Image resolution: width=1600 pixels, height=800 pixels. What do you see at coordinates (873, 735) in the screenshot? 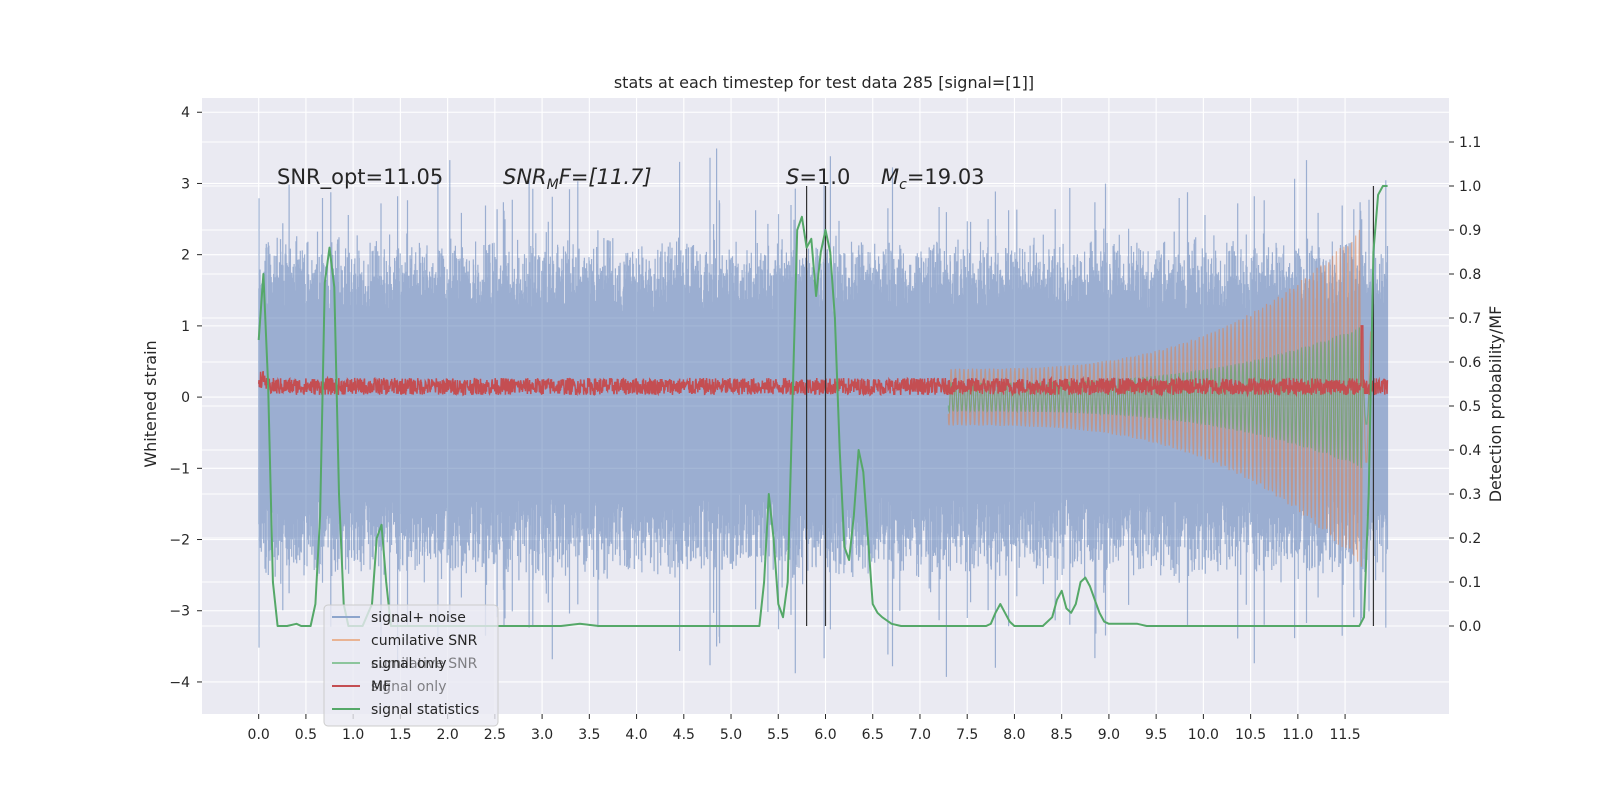
I see `x-tick-label: 6.5` at bounding box center [873, 735].